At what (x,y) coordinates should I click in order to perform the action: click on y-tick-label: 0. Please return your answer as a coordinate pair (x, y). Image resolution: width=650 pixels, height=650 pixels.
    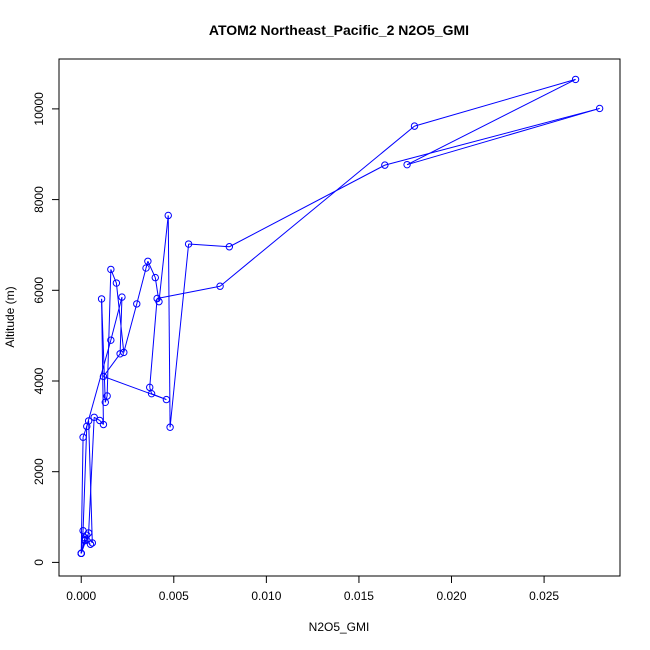
    Looking at the image, I should click on (39, 562).